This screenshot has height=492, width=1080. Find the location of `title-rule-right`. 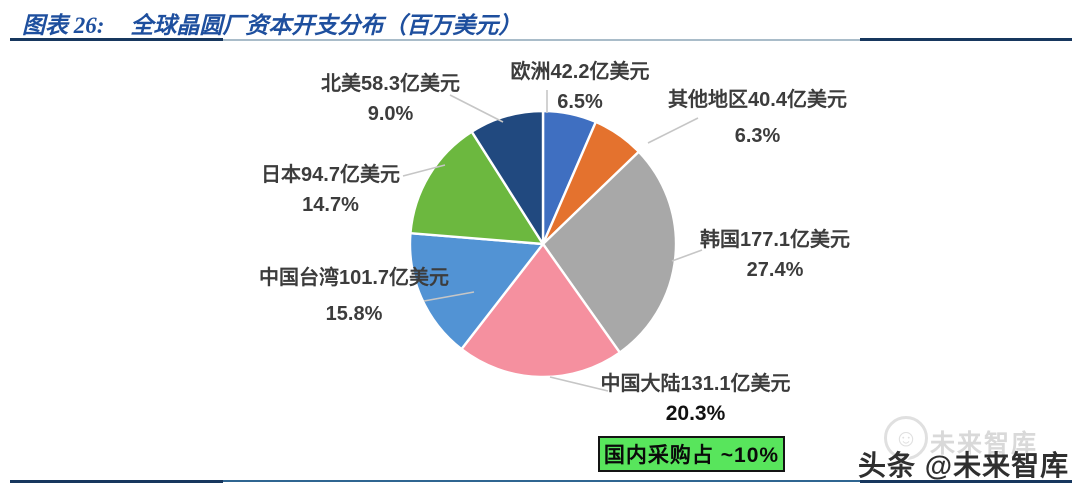

title-rule-right is located at coordinates (966, 39).